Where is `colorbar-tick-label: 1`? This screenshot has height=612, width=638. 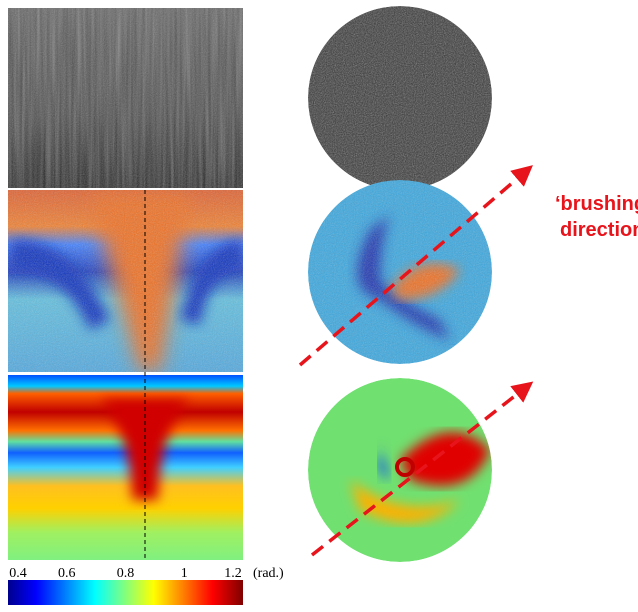
colorbar-tick-label: 1 is located at coordinates (184, 573).